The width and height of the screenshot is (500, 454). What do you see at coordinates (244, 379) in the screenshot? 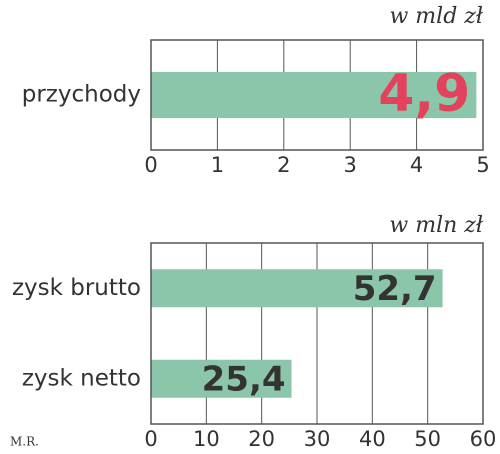
I see `value-label: 25,4` at bounding box center [244, 379].